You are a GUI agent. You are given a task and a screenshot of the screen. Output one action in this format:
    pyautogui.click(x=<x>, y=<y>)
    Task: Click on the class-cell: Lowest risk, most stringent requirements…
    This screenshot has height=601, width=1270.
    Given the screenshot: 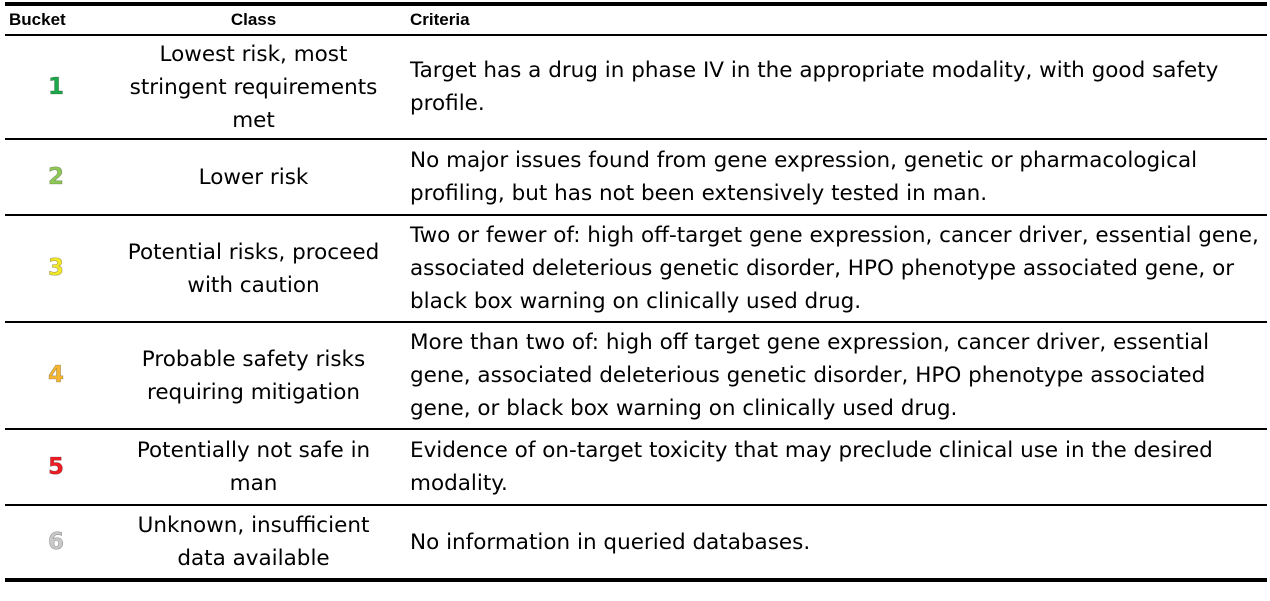 What is the action you would take?
    pyautogui.click(x=253, y=87)
    